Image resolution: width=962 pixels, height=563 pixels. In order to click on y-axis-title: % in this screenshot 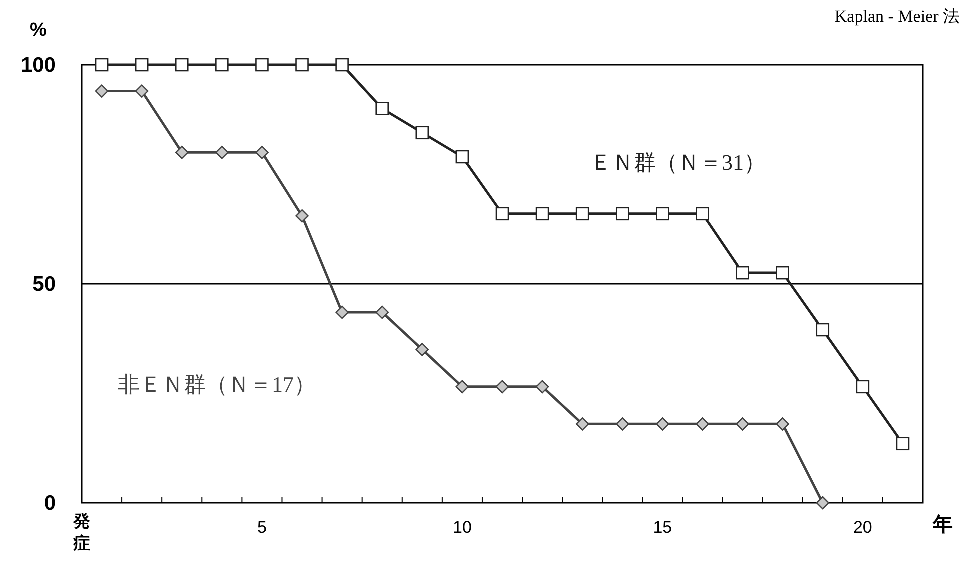, I will do `click(38, 30)`.